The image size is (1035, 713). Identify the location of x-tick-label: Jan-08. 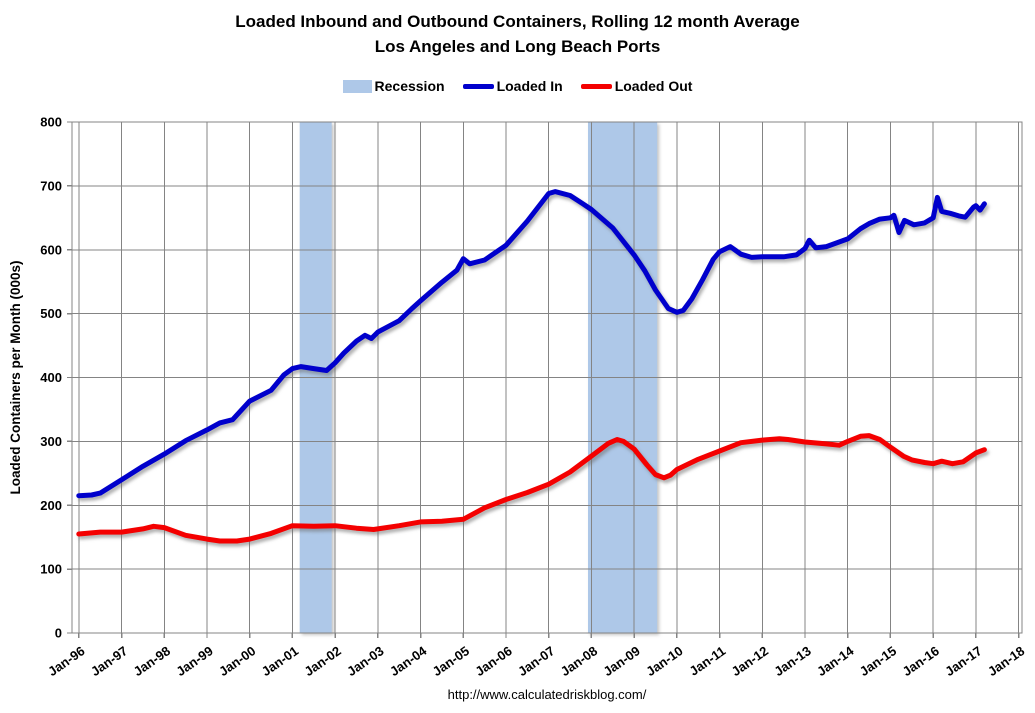
(579, 661).